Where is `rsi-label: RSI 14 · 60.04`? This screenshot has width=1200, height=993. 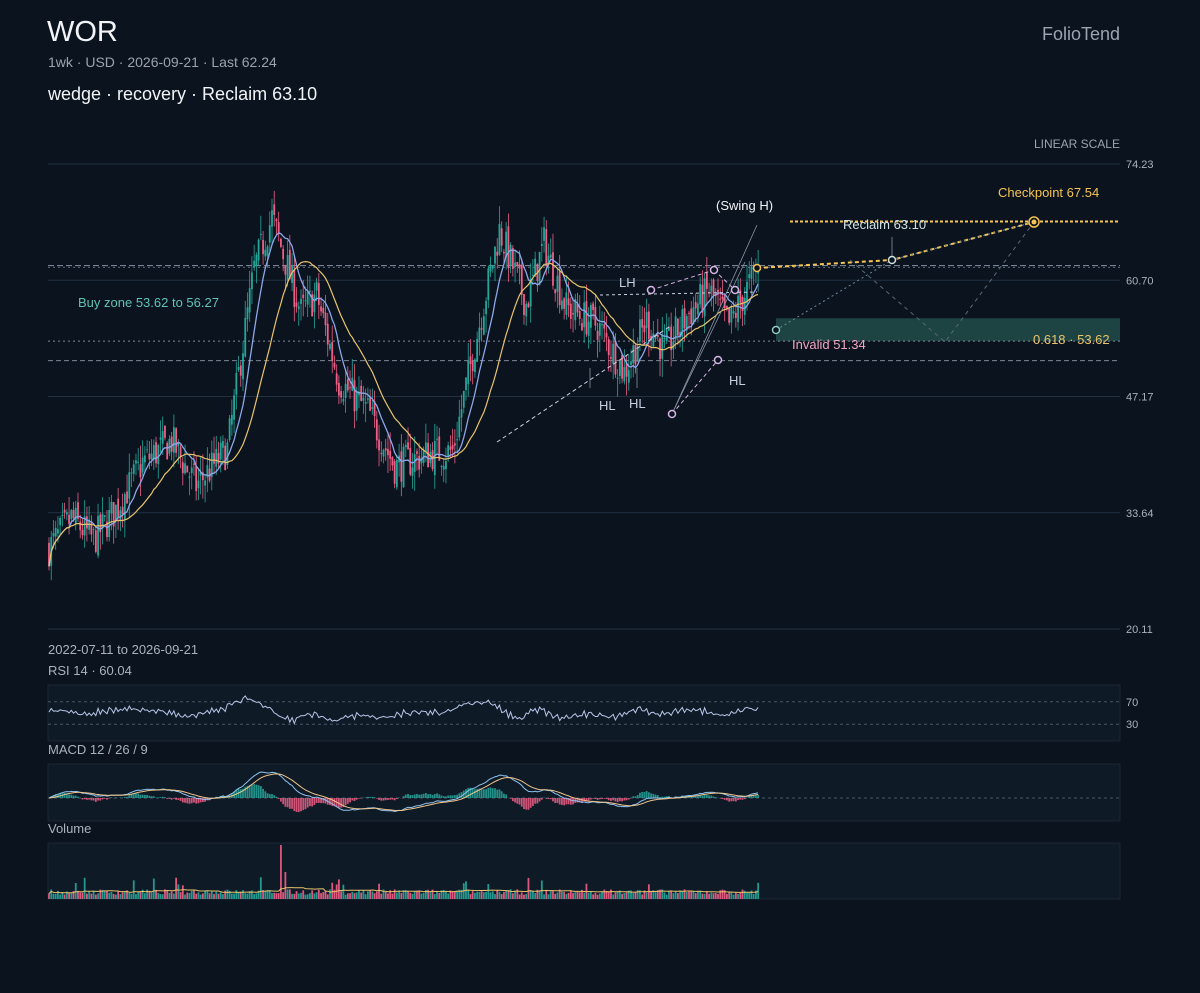 rsi-label: RSI 14 · 60.04 is located at coordinates (90, 670).